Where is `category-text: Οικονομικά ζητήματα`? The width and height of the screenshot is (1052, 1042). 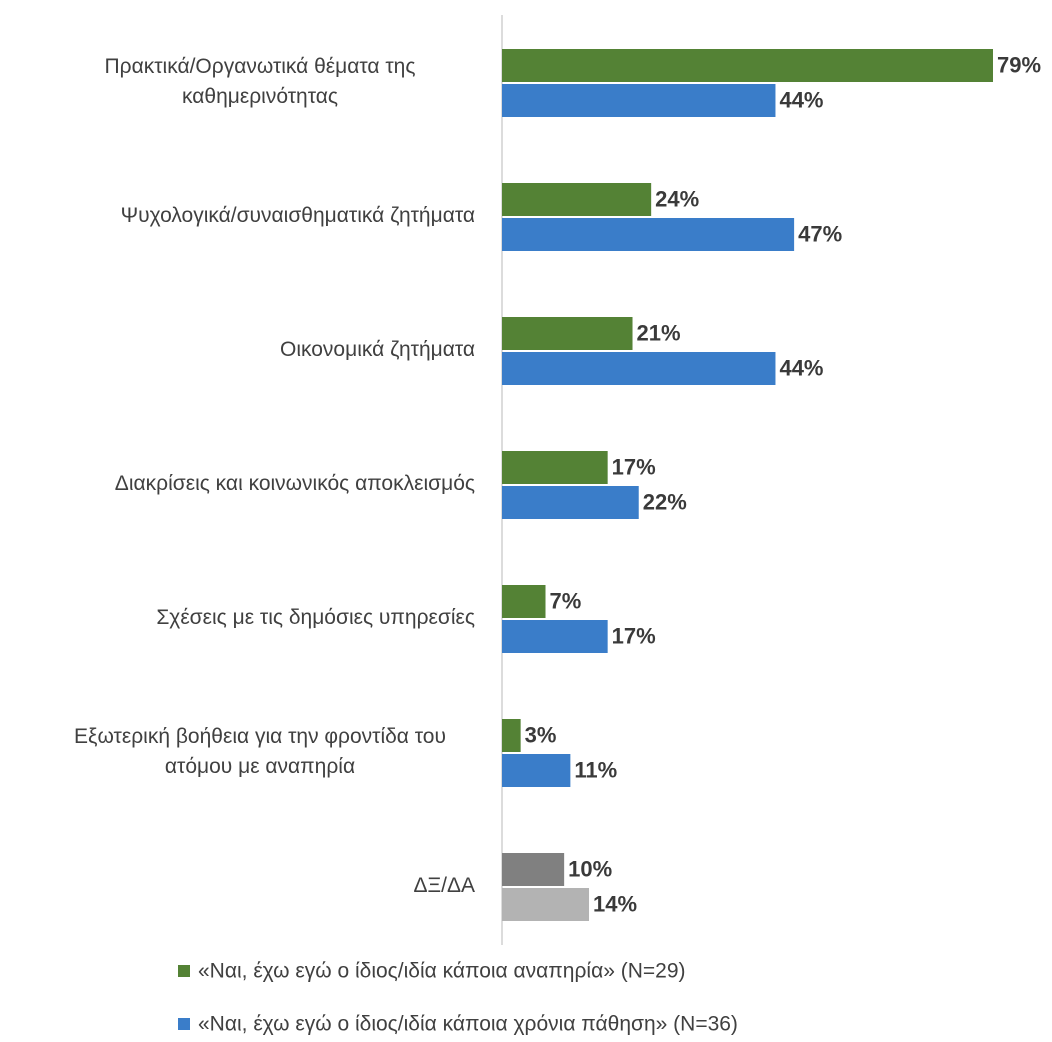
category-text: Οικονομικά ζητήματα is located at coordinates (377, 349).